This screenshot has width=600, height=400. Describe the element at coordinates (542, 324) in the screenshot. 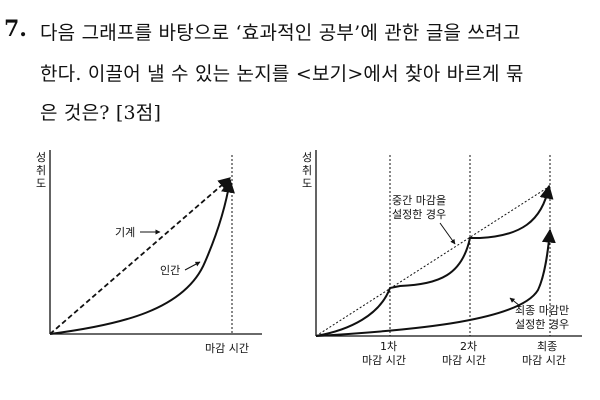

I see `final-label-2: 설정한 경우` at that location.